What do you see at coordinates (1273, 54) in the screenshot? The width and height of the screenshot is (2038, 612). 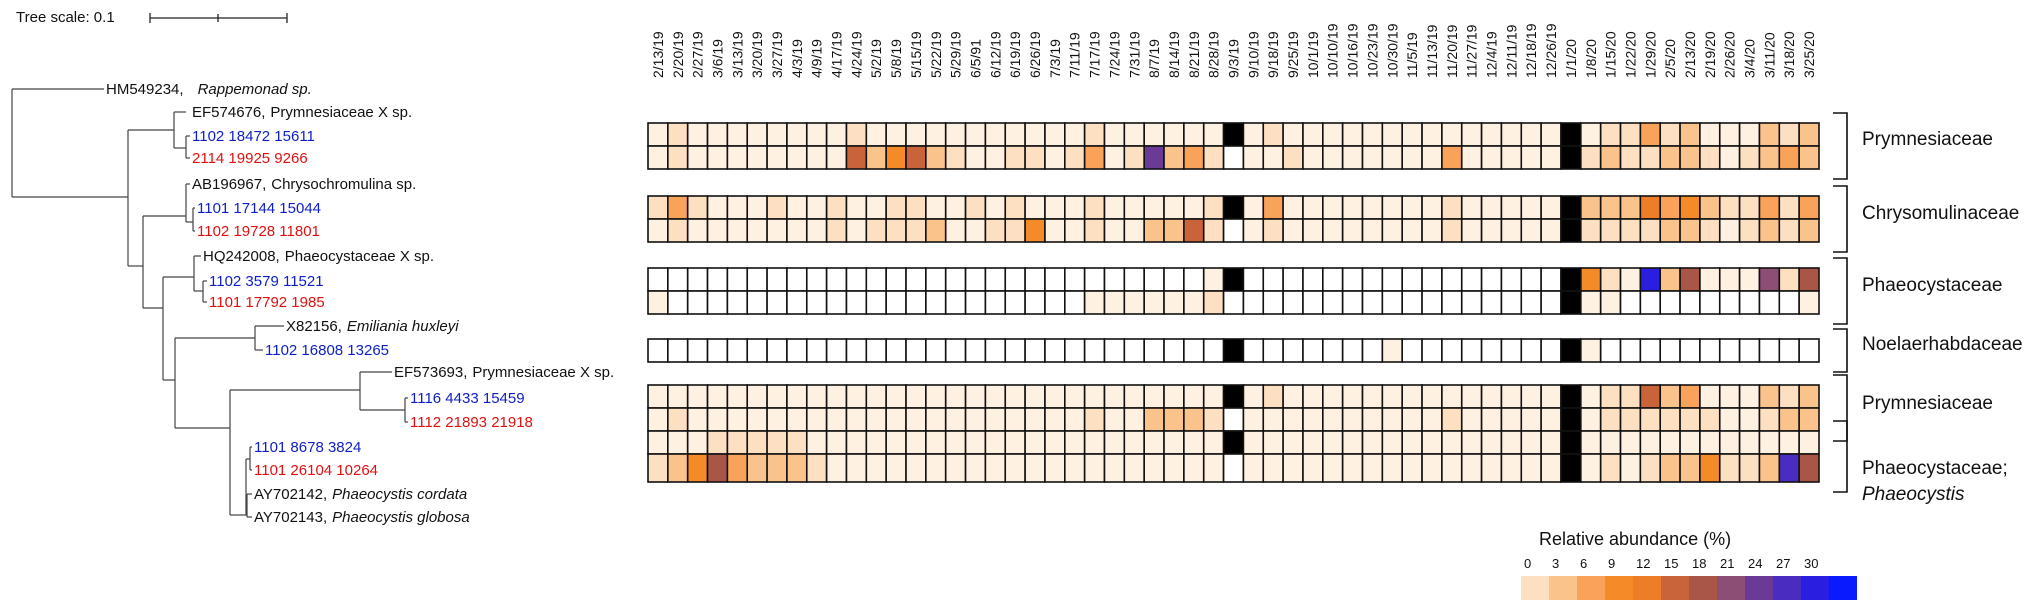 I see `date-label: 9/18/19` at bounding box center [1273, 54].